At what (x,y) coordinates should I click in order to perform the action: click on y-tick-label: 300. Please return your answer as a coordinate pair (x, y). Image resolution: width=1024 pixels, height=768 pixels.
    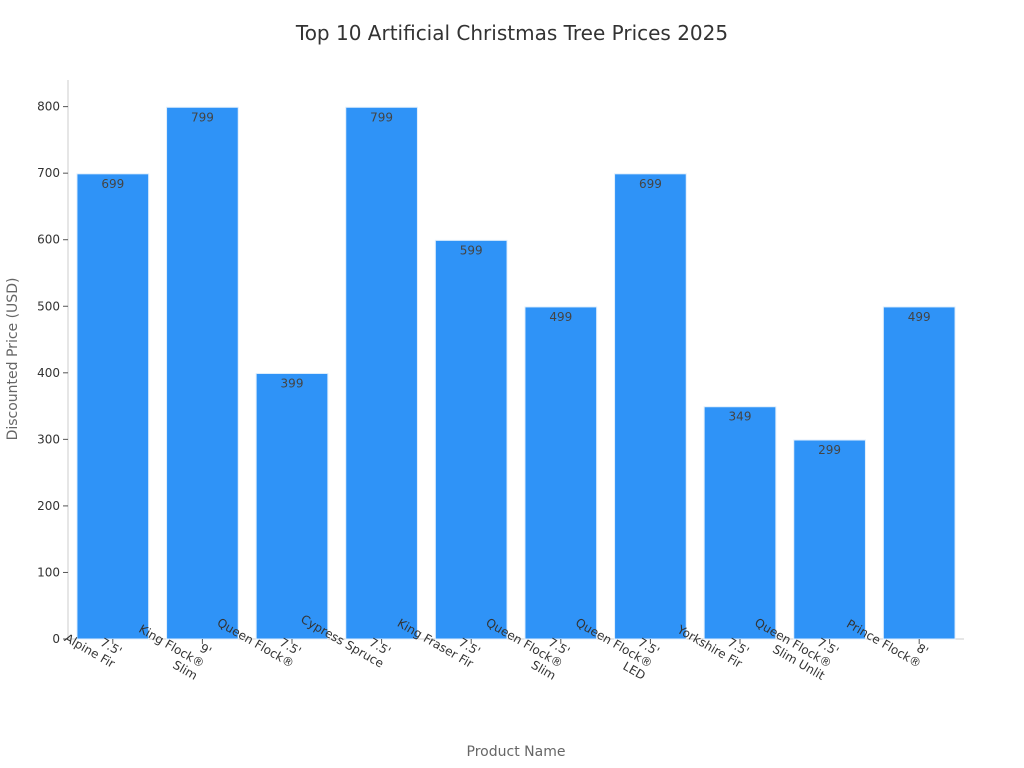
    Looking at the image, I should click on (48, 439).